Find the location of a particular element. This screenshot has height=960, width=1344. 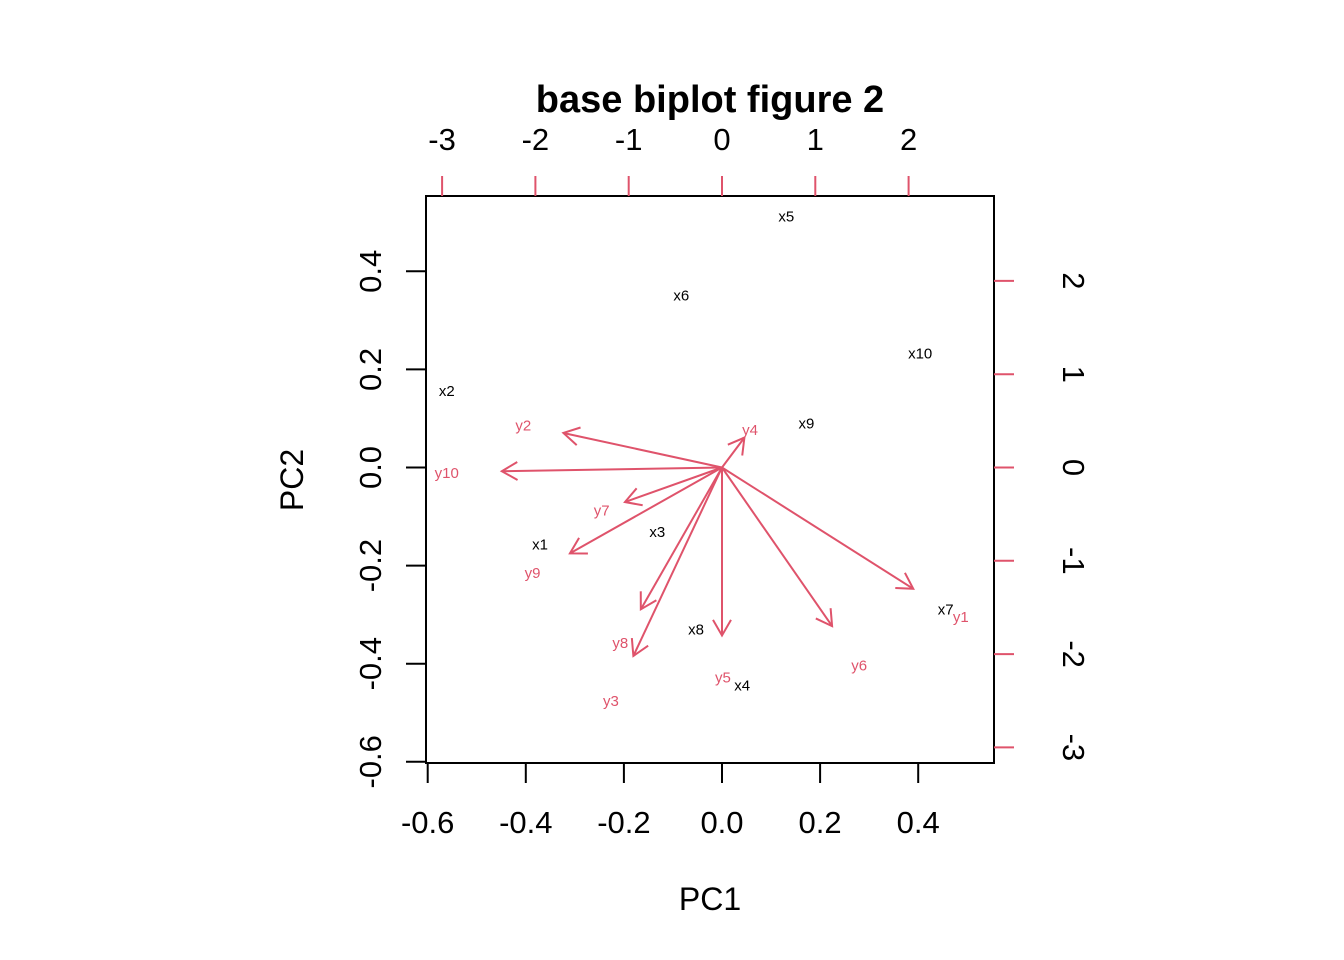

point-label: x4 is located at coordinates (742, 685).